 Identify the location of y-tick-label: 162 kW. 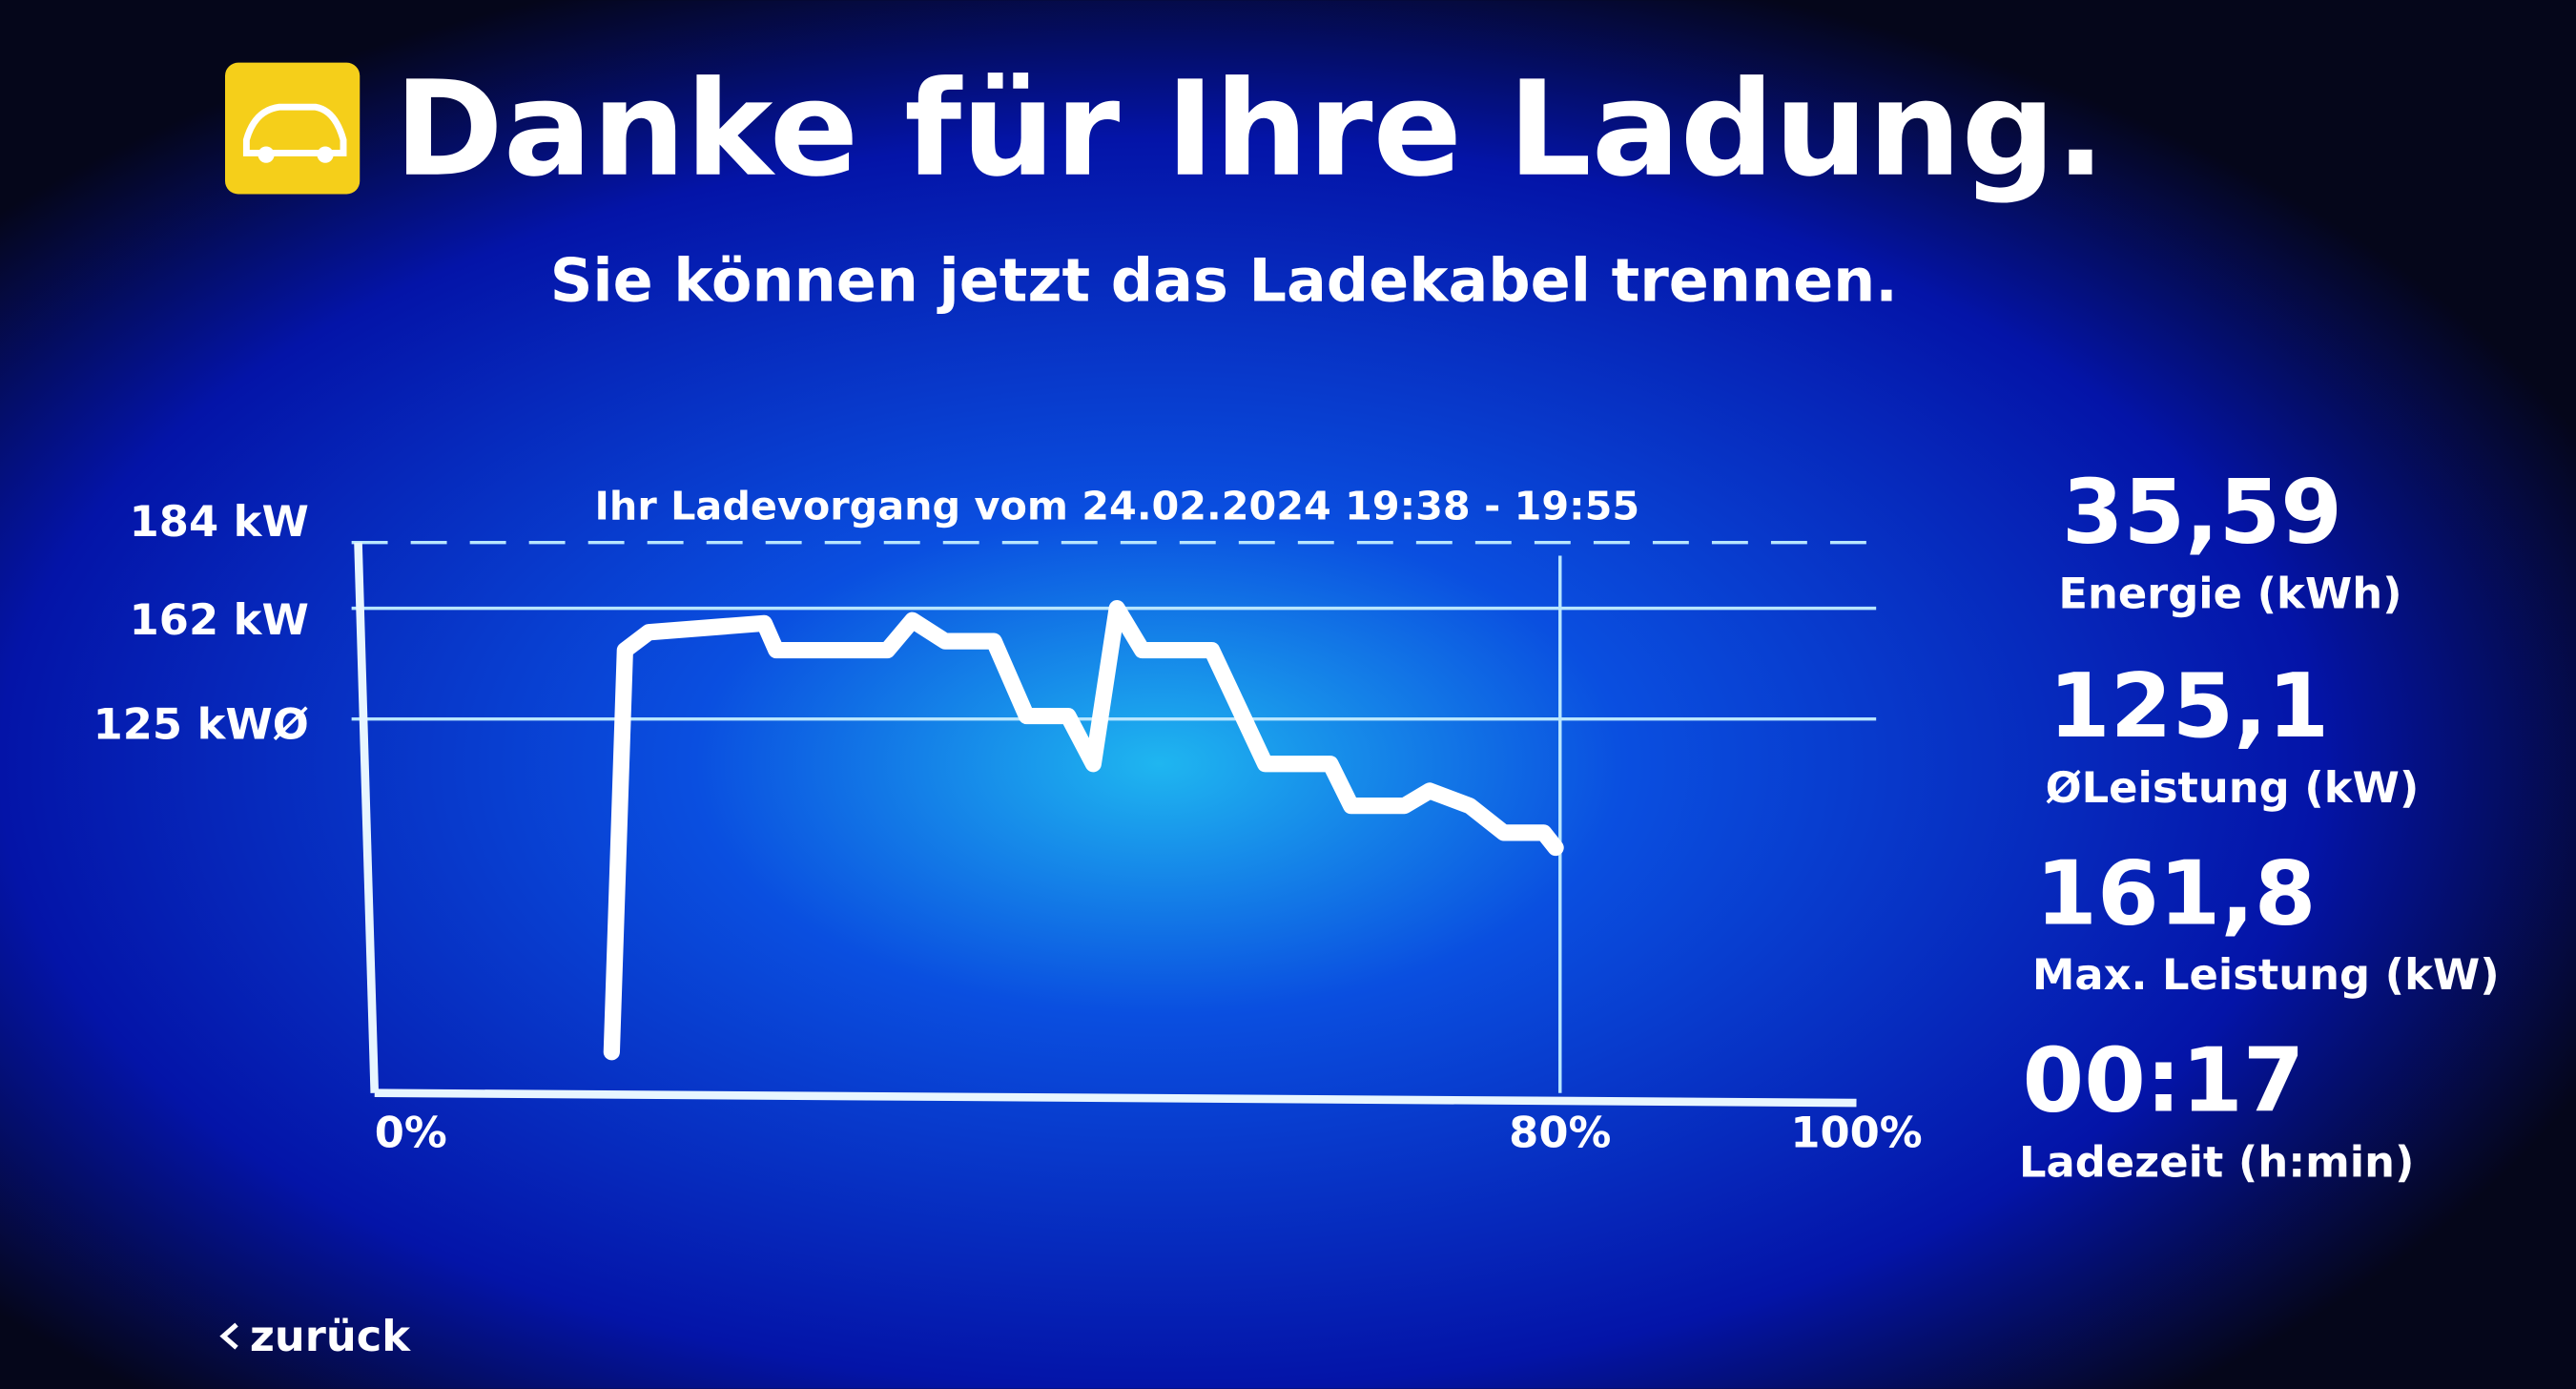
(219, 619).